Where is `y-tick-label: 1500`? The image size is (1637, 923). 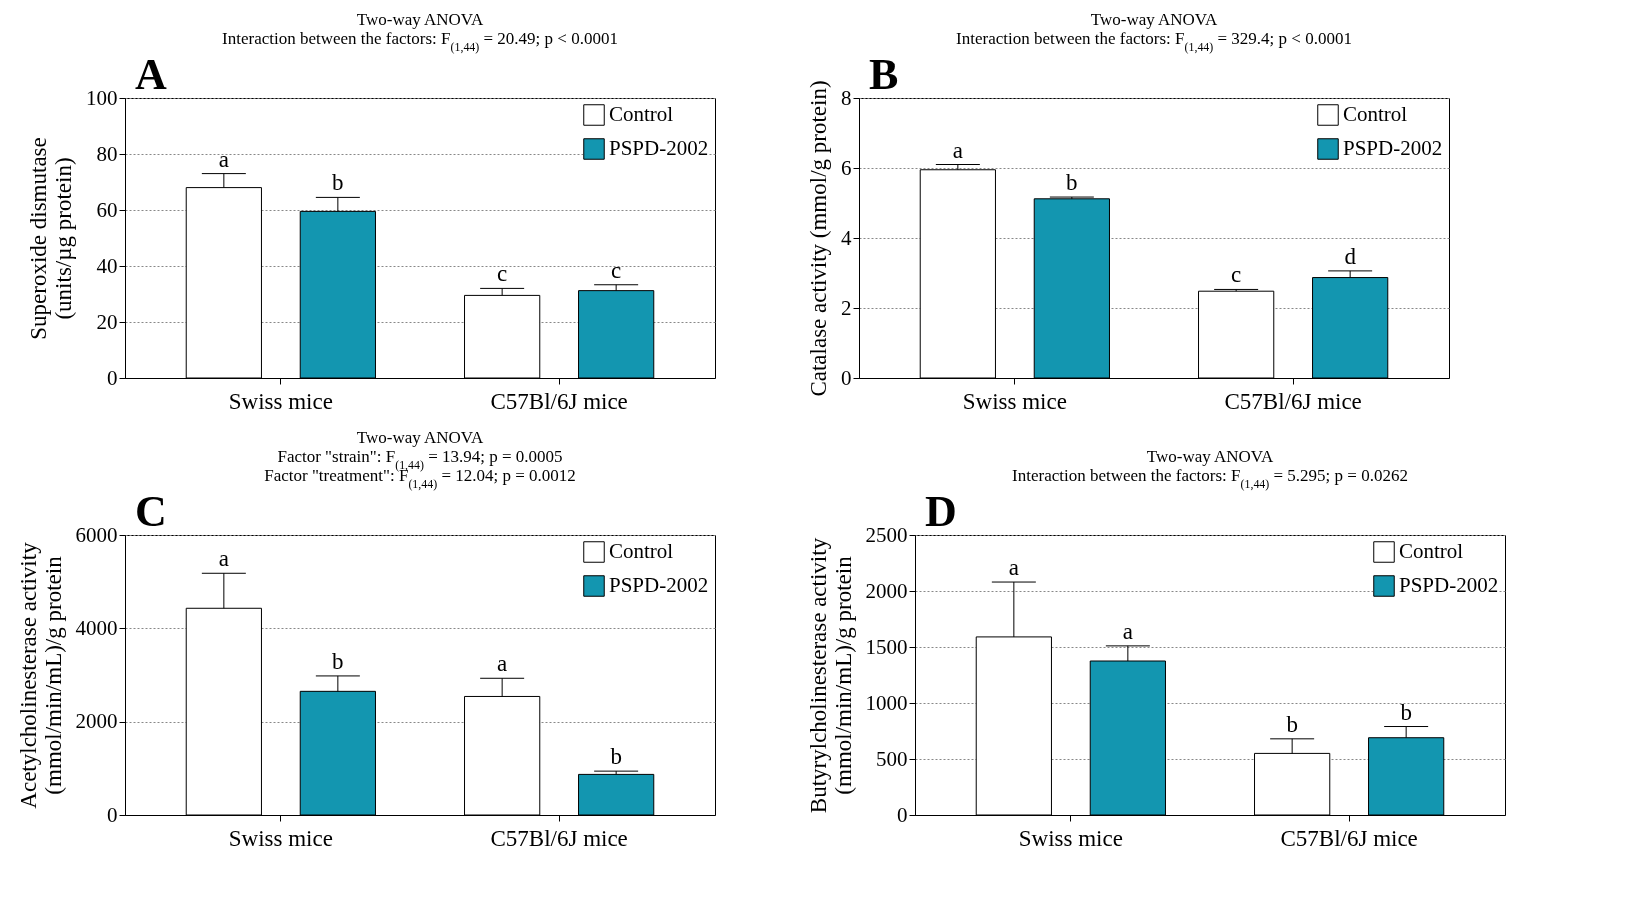
y-tick-label: 1500 is located at coordinates (886, 646).